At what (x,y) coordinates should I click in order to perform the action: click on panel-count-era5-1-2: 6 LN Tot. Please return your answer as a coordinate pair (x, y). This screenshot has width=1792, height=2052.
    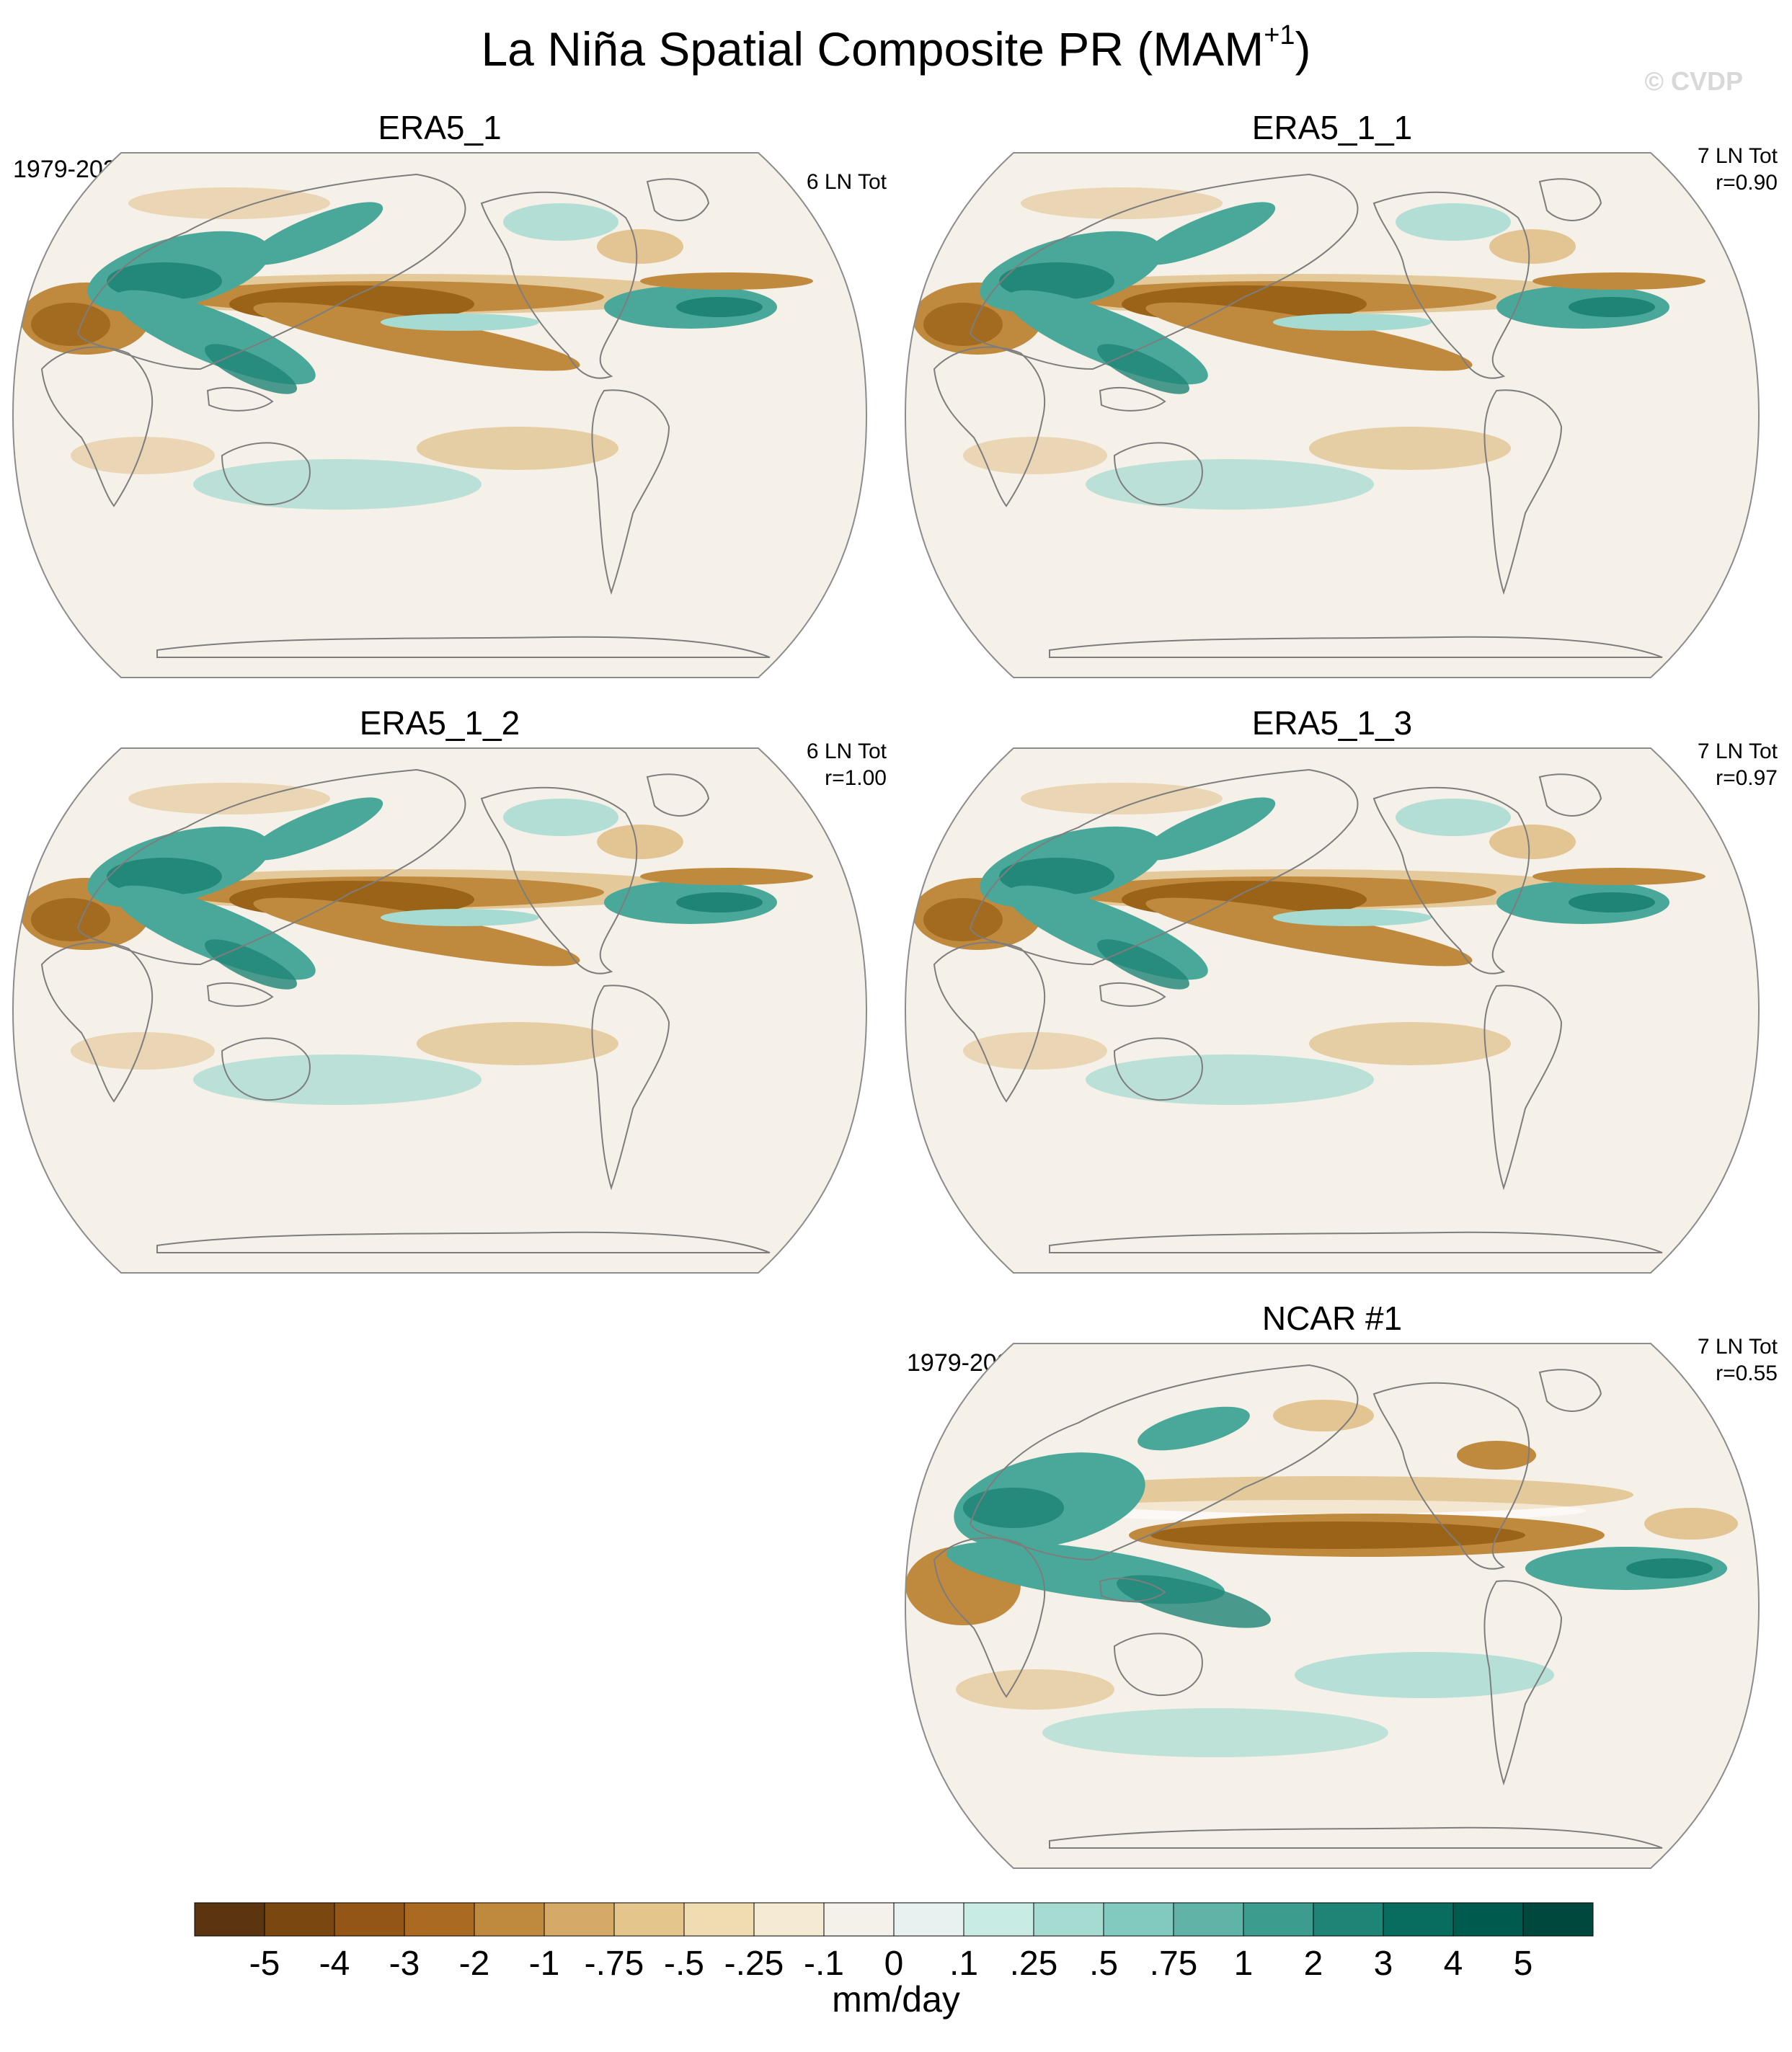
    Looking at the image, I should click on (846, 751).